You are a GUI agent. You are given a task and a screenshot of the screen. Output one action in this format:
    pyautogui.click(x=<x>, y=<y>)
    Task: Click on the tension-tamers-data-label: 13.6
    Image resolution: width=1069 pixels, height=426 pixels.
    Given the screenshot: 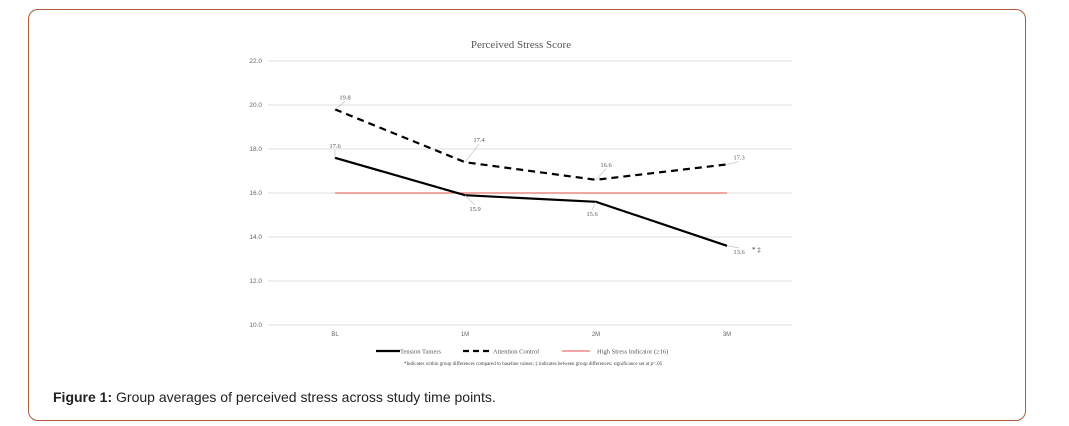 What is the action you would take?
    pyautogui.click(x=739, y=252)
    